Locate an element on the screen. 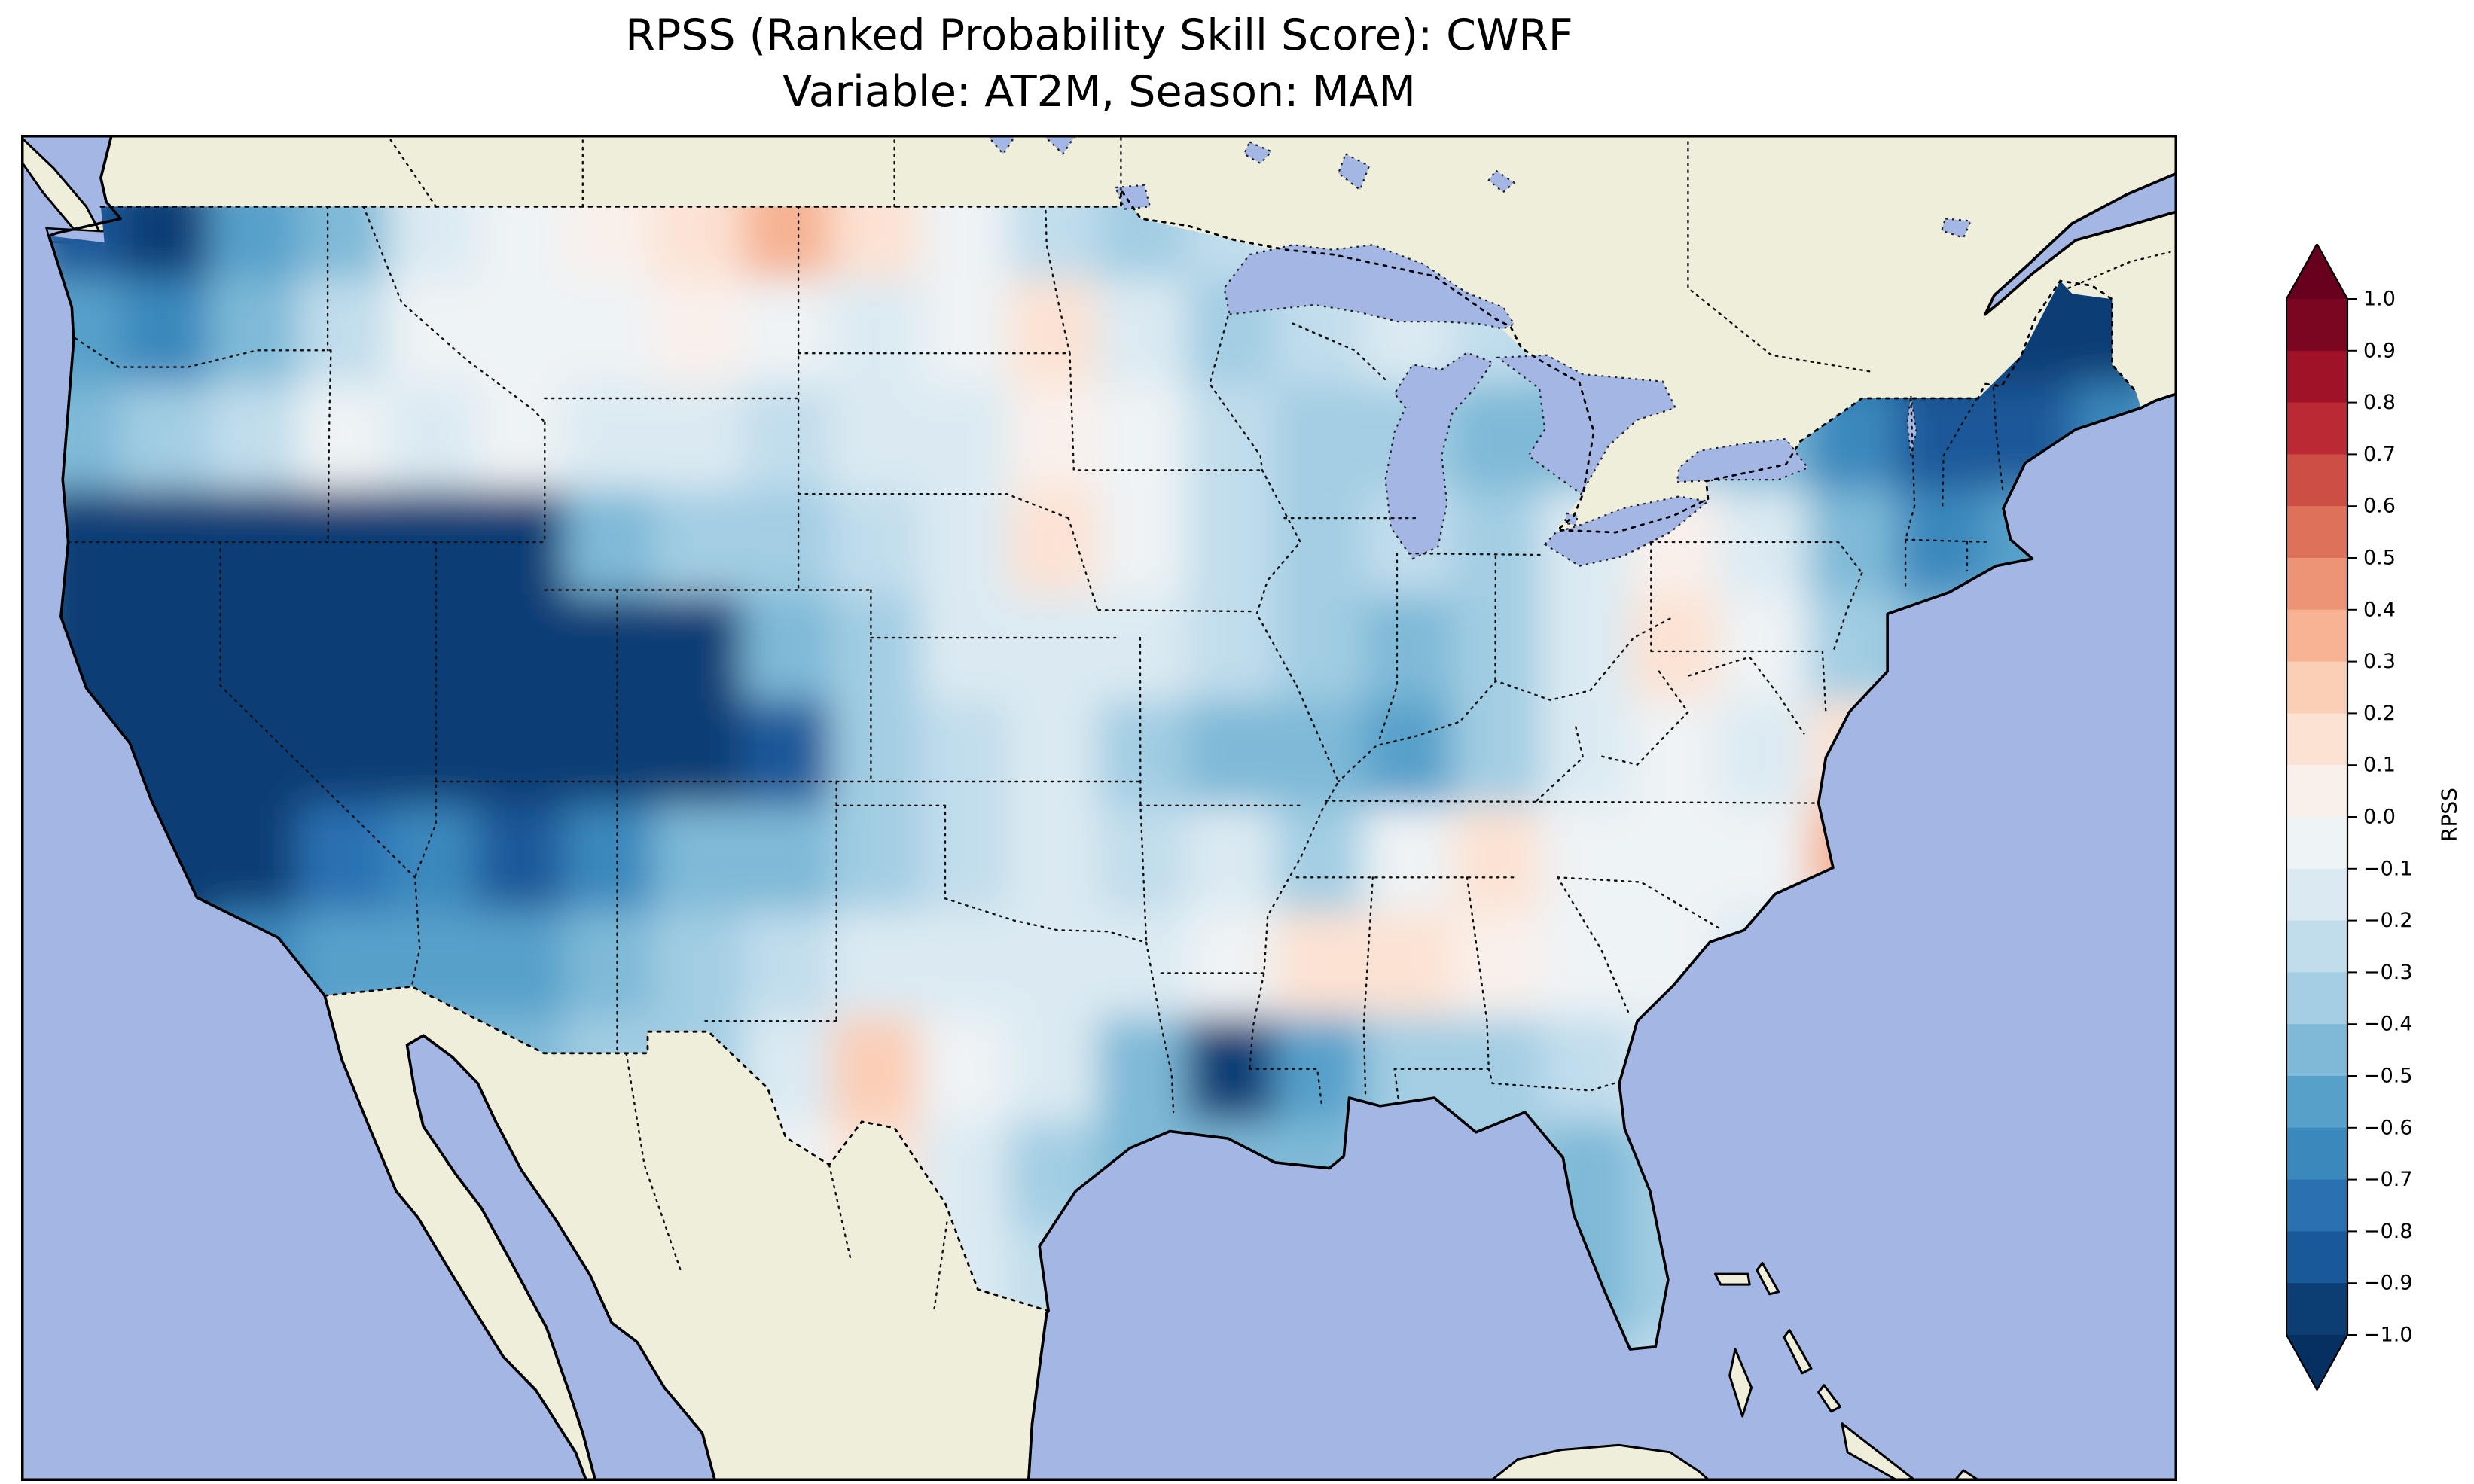 The image size is (2474, 1484). colorbar-tick-label: 0.5 is located at coordinates (2380, 558).